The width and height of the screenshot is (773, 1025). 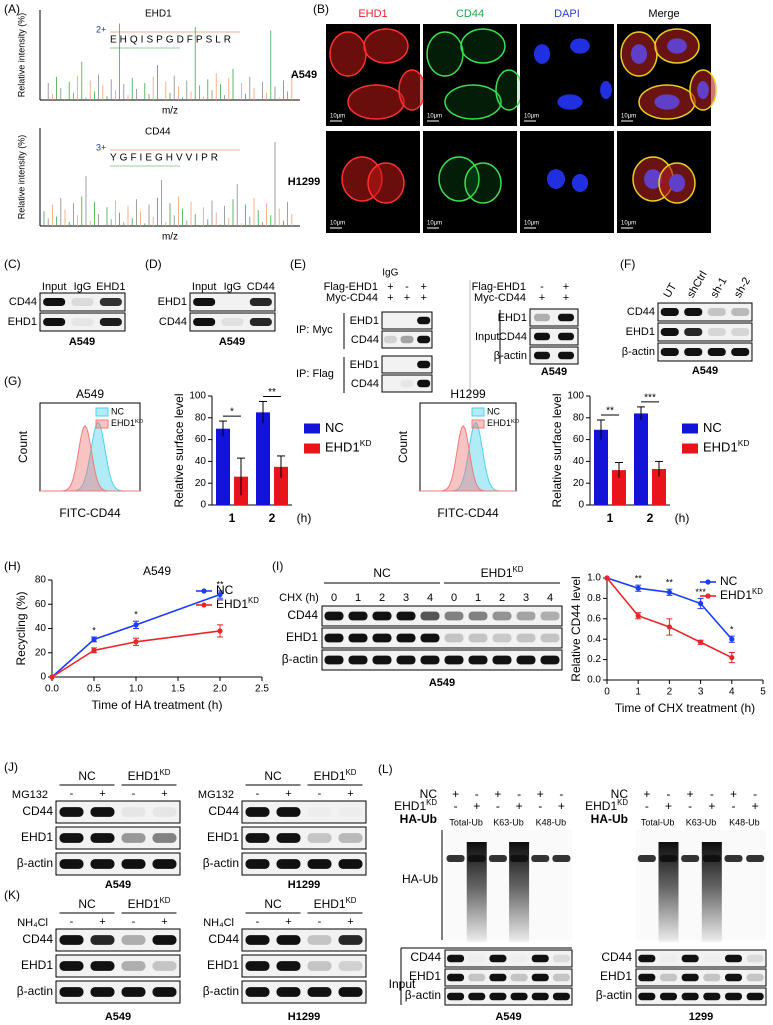 I want to click on lane-label: 1, so click(x=358, y=598).